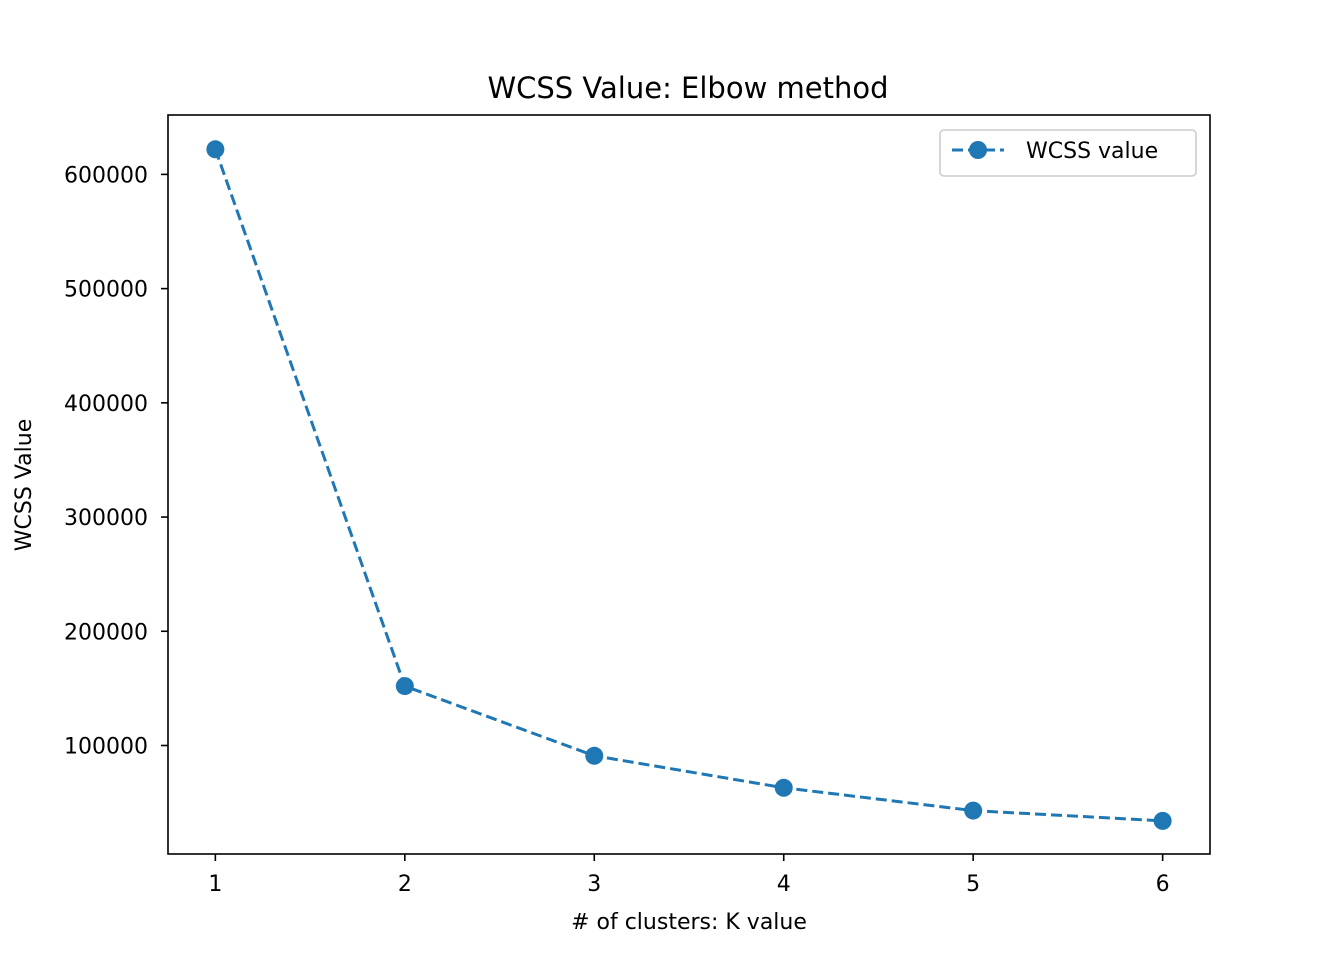  Describe the element at coordinates (1092, 151) in the screenshot. I see `legend-entry-wcss-value: WCSS value` at that location.